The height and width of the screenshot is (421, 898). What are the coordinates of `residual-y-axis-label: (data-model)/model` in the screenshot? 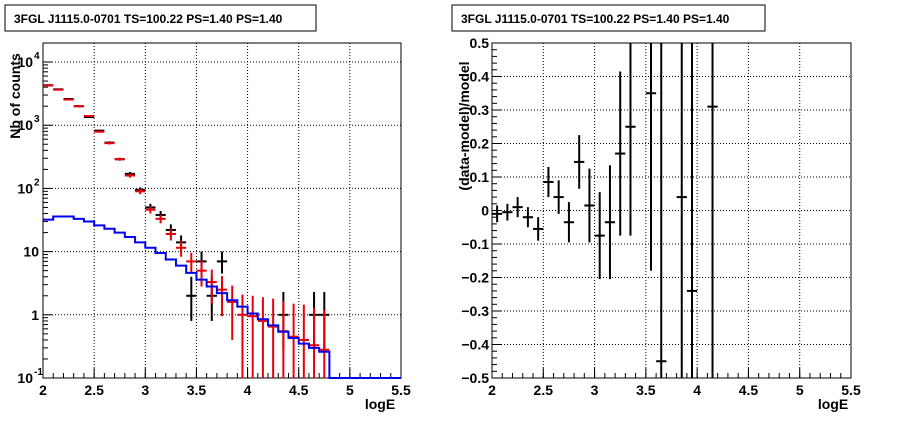 It's located at (464, 125).